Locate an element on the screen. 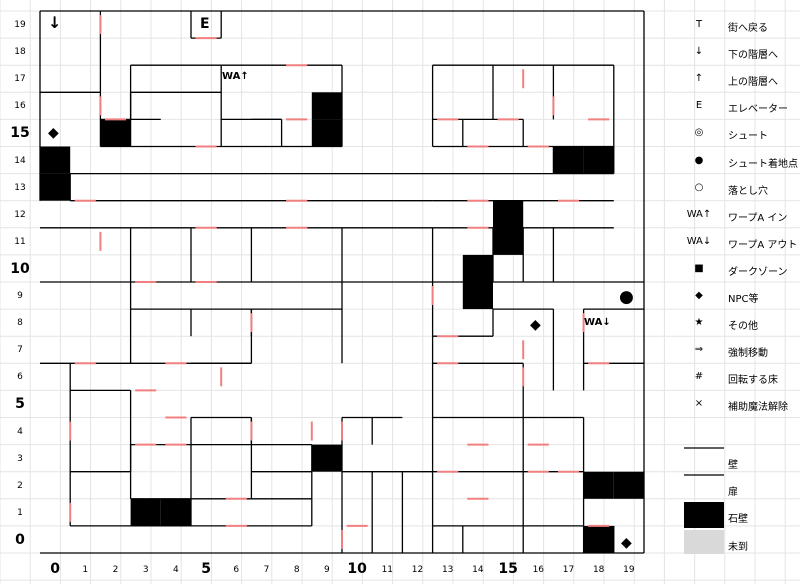 The image size is (800, 584). legend-label: 下の階層へ is located at coordinates (753, 56).